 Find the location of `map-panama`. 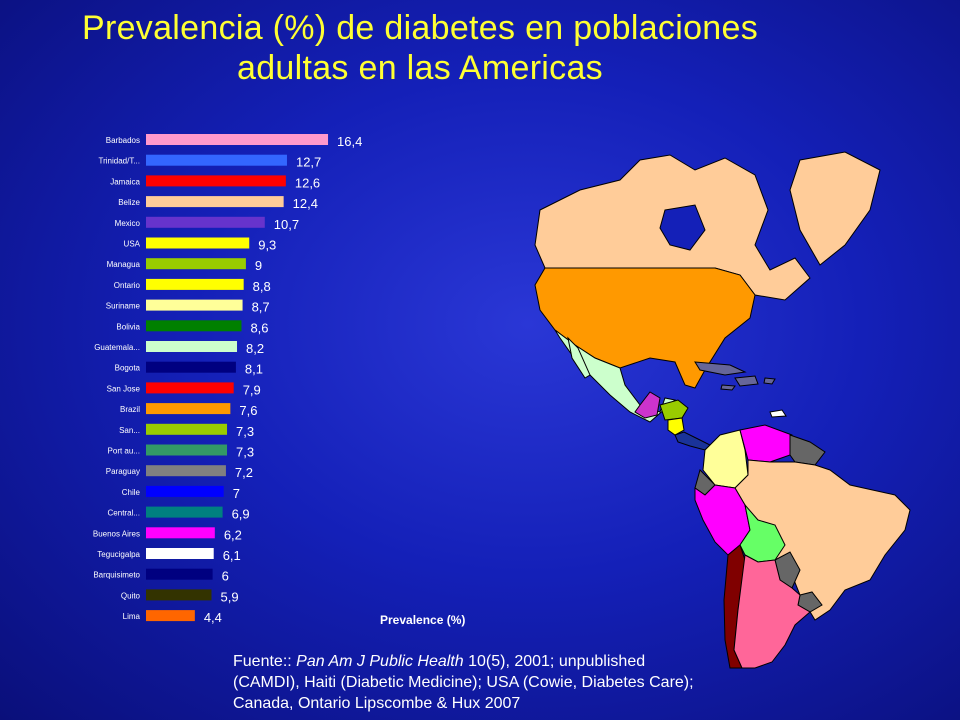

map-panama is located at coordinates (692, 441).